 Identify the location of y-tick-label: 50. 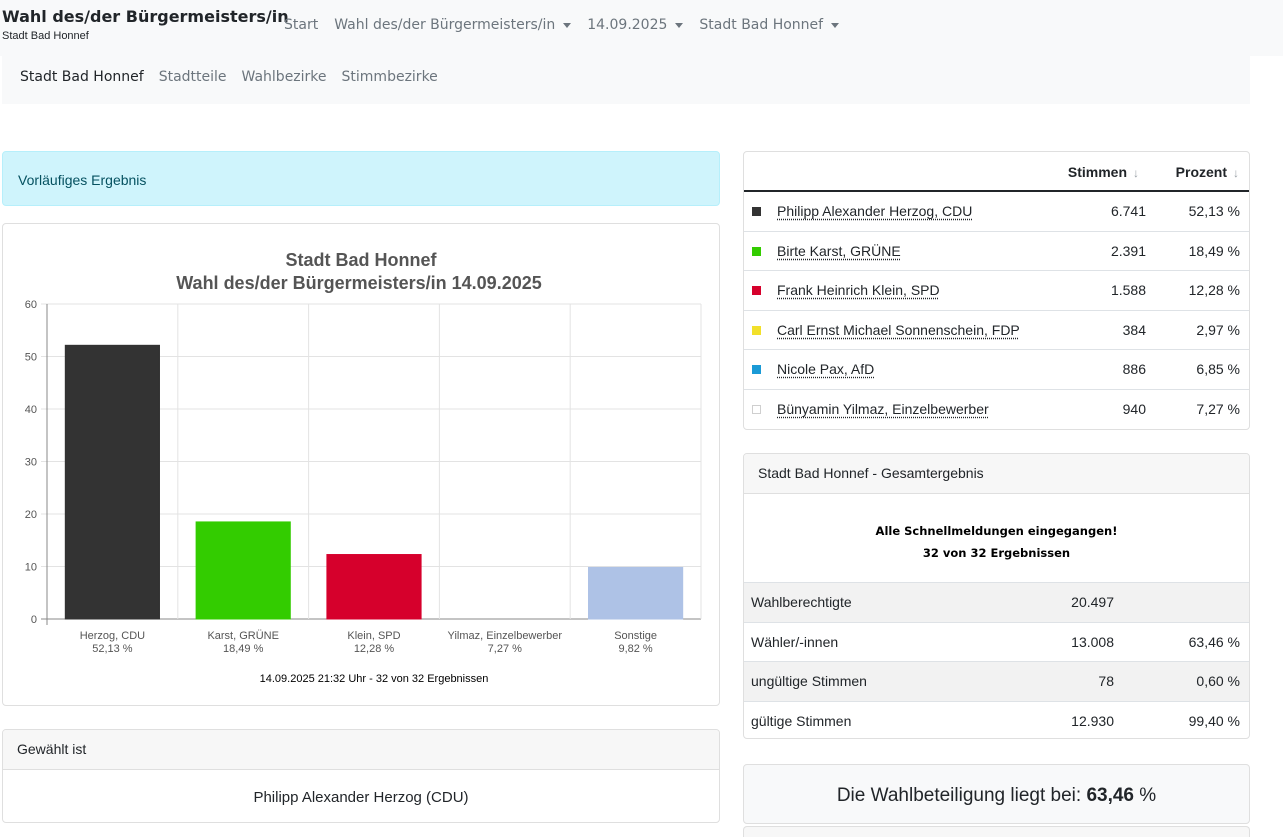
(31, 358).